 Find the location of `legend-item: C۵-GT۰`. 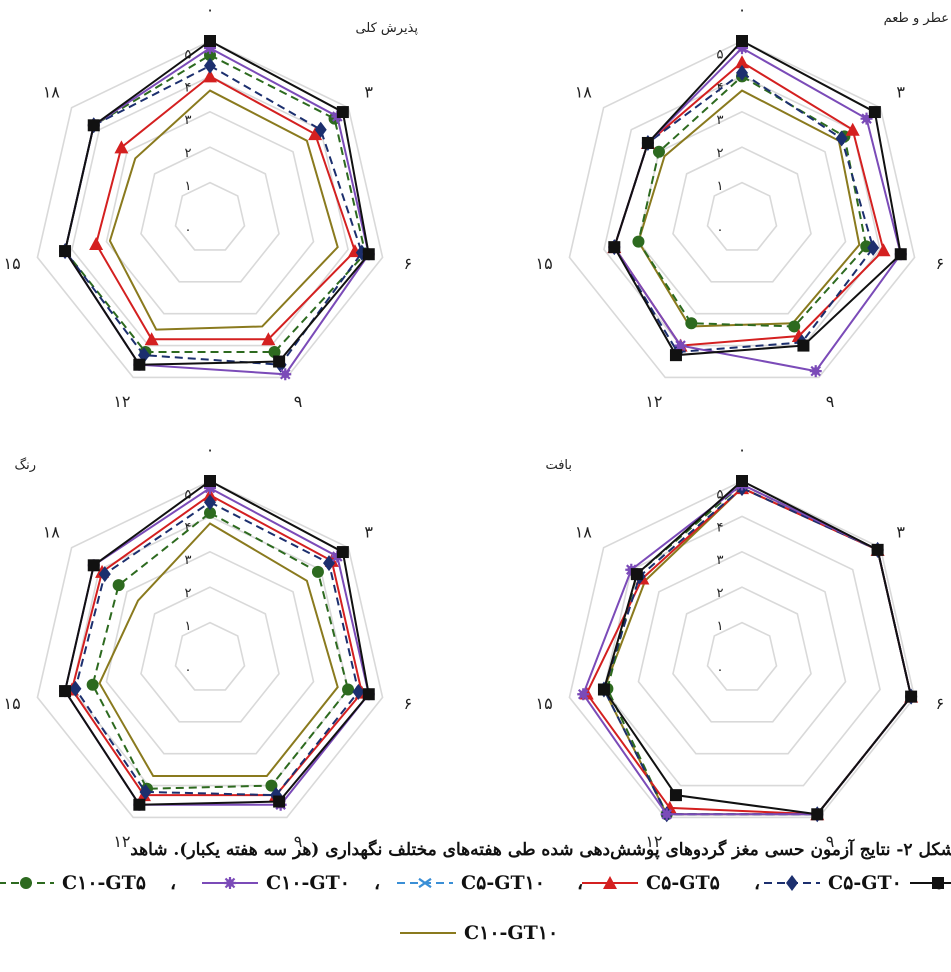

legend-item: C۵-GT۰ is located at coordinates (847, 883).